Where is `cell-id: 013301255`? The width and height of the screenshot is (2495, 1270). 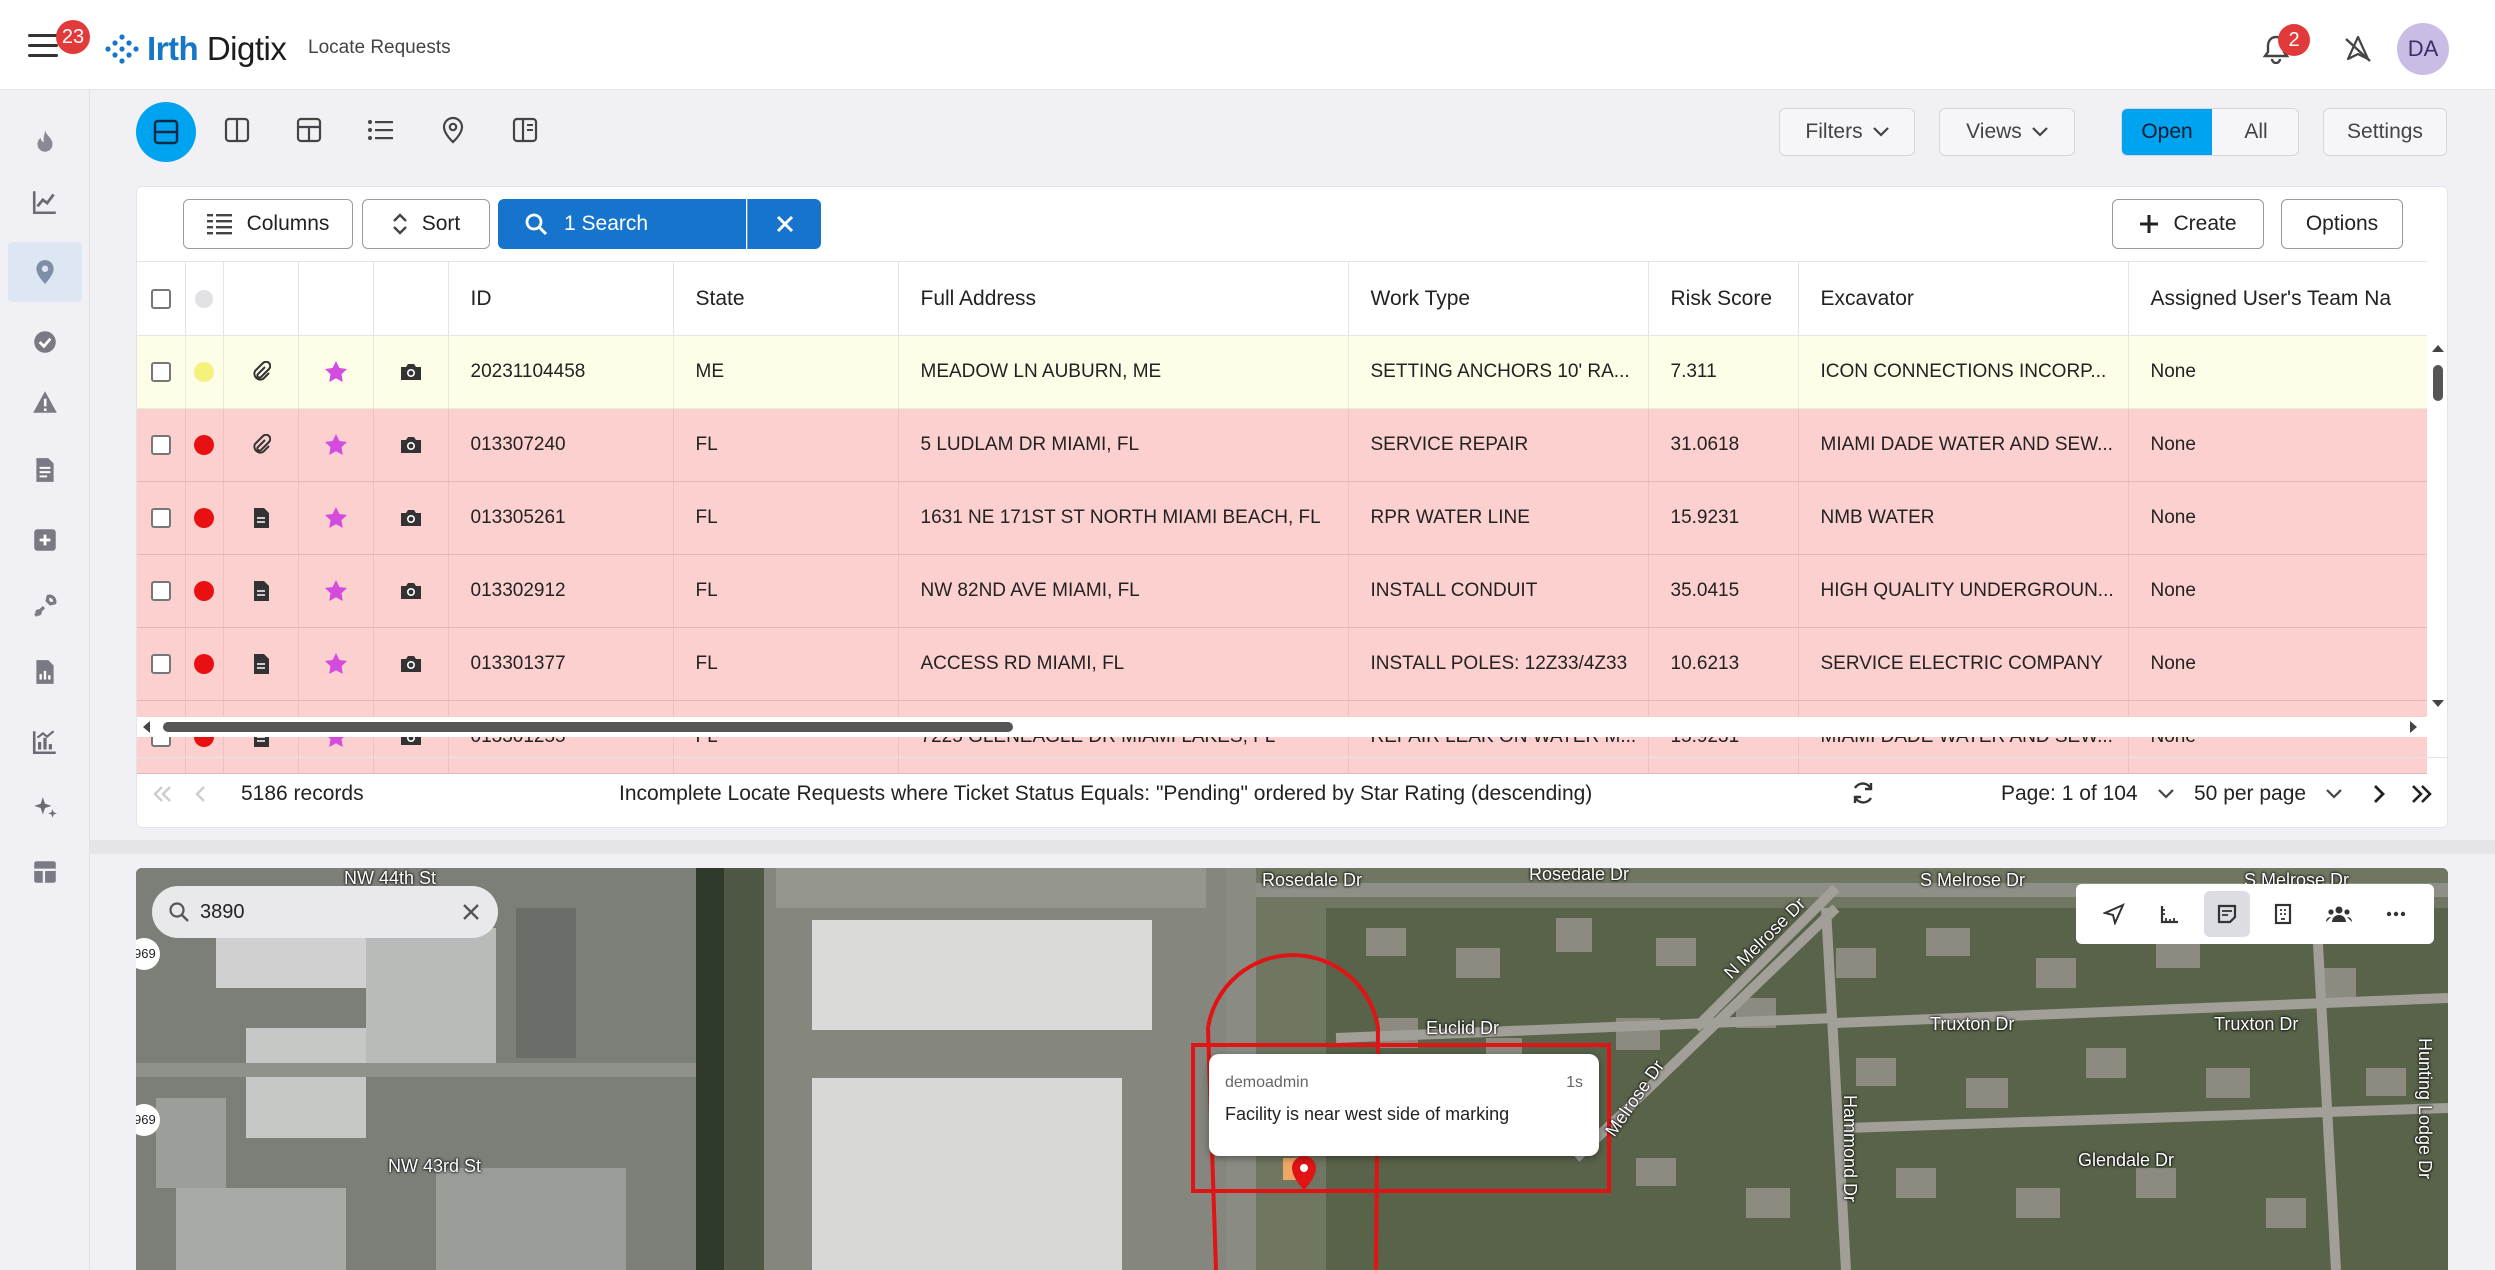
cell-id: 013301255 is located at coordinates (561, 737).